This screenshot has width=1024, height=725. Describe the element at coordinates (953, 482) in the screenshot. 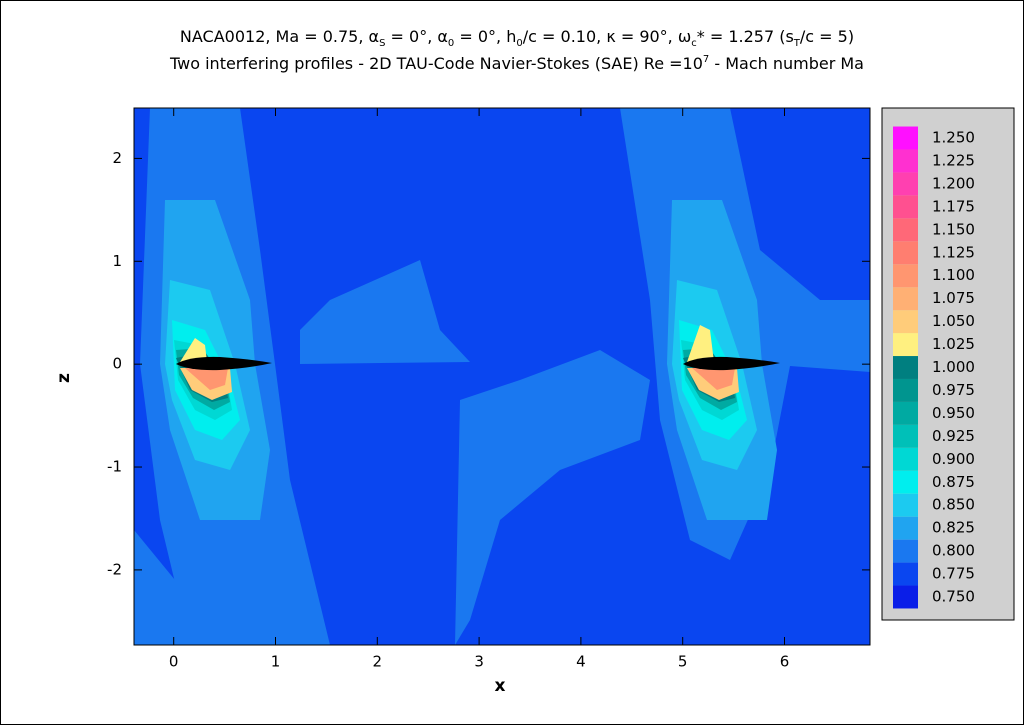

I see `colorbar-label: 0.875` at that location.